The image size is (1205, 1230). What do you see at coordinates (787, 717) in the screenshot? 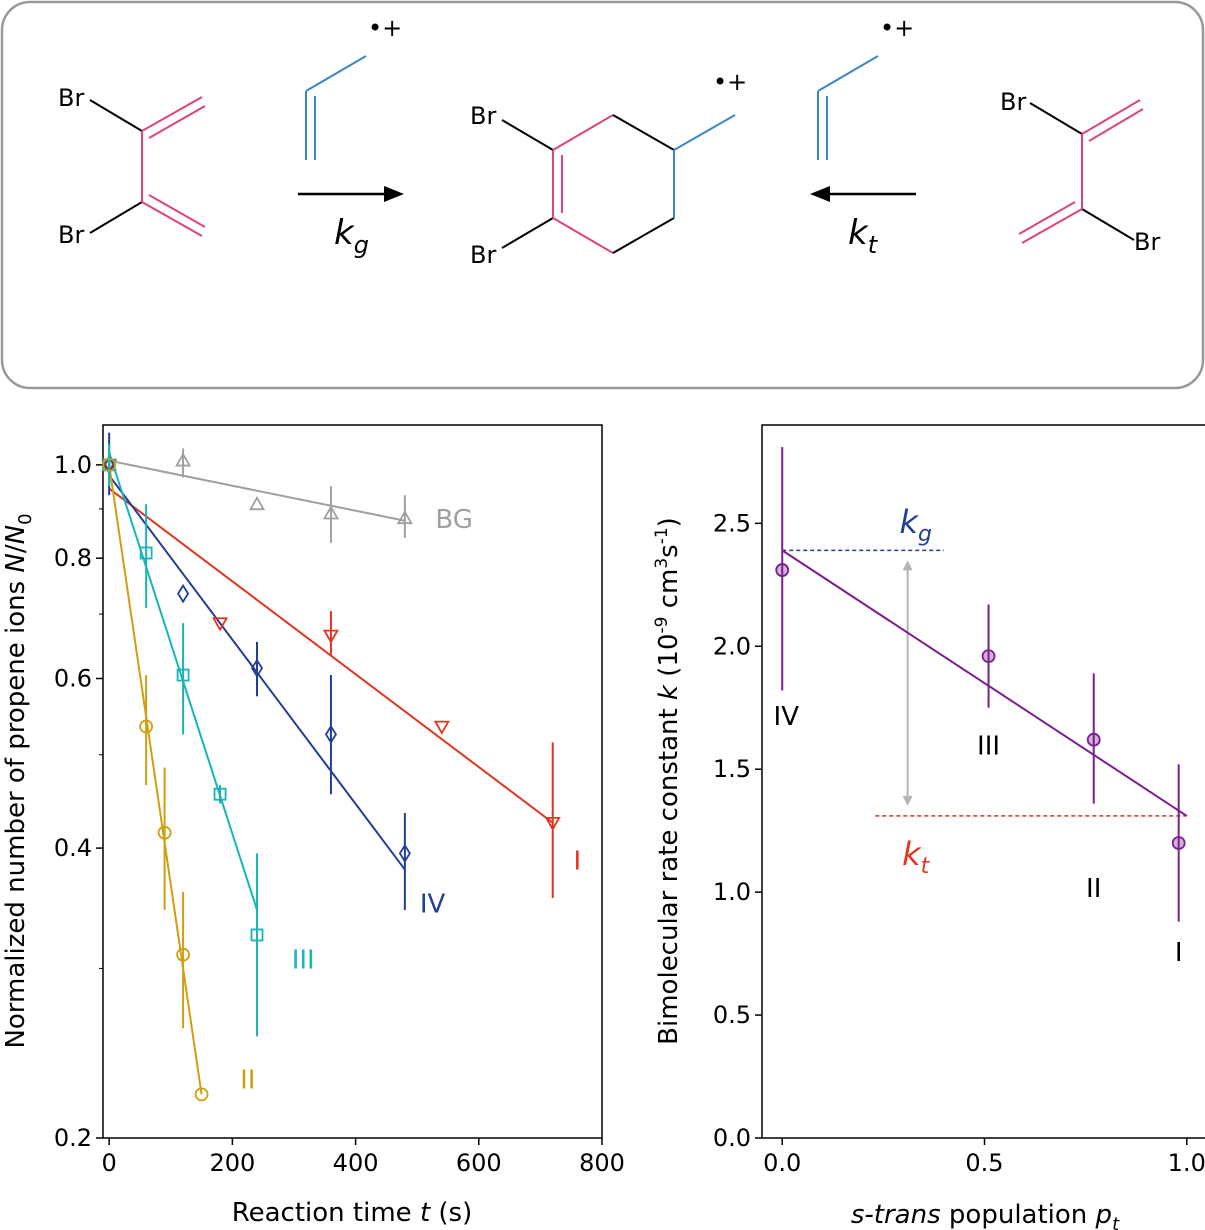
I see `point-label: IV` at bounding box center [787, 717].